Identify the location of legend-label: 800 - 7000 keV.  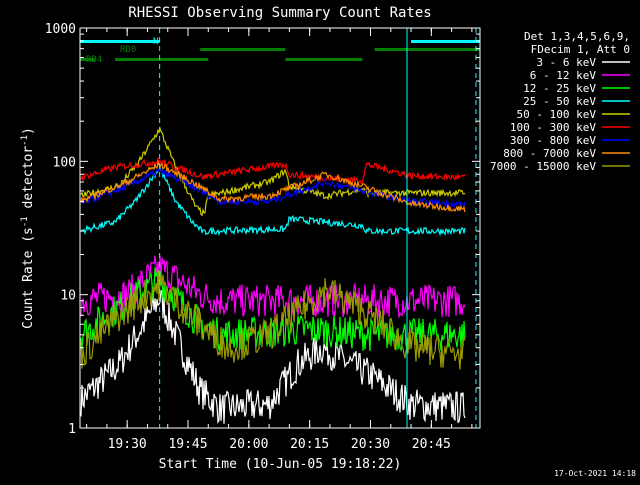
(549, 153).